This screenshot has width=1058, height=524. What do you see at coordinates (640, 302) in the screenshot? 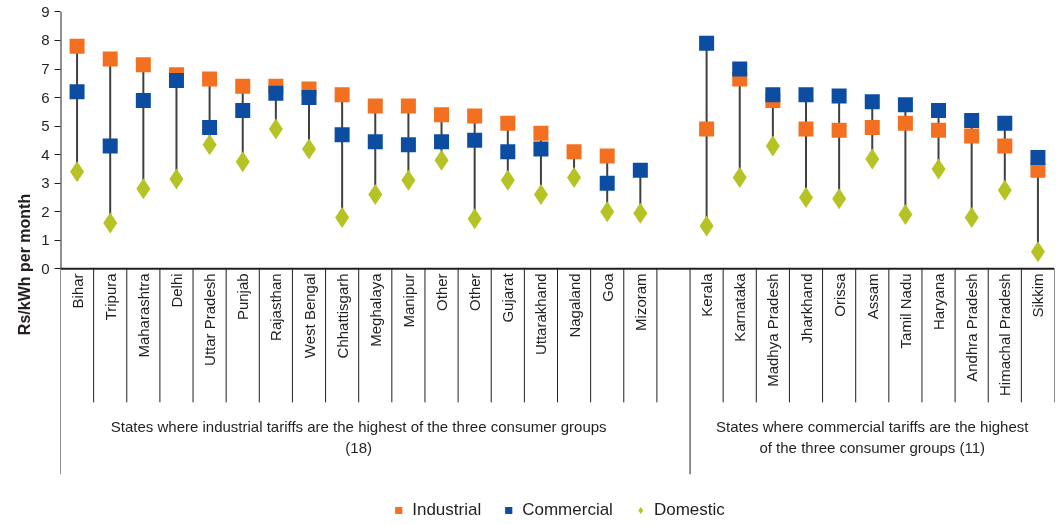
I see `x-tick-label: Mizoram` at bounding box center [640, 302].